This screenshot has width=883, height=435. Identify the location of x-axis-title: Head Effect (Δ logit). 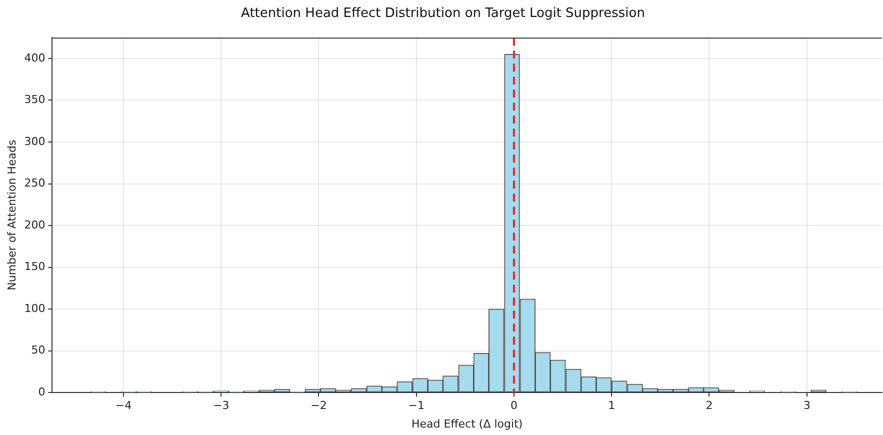
(467, 423).